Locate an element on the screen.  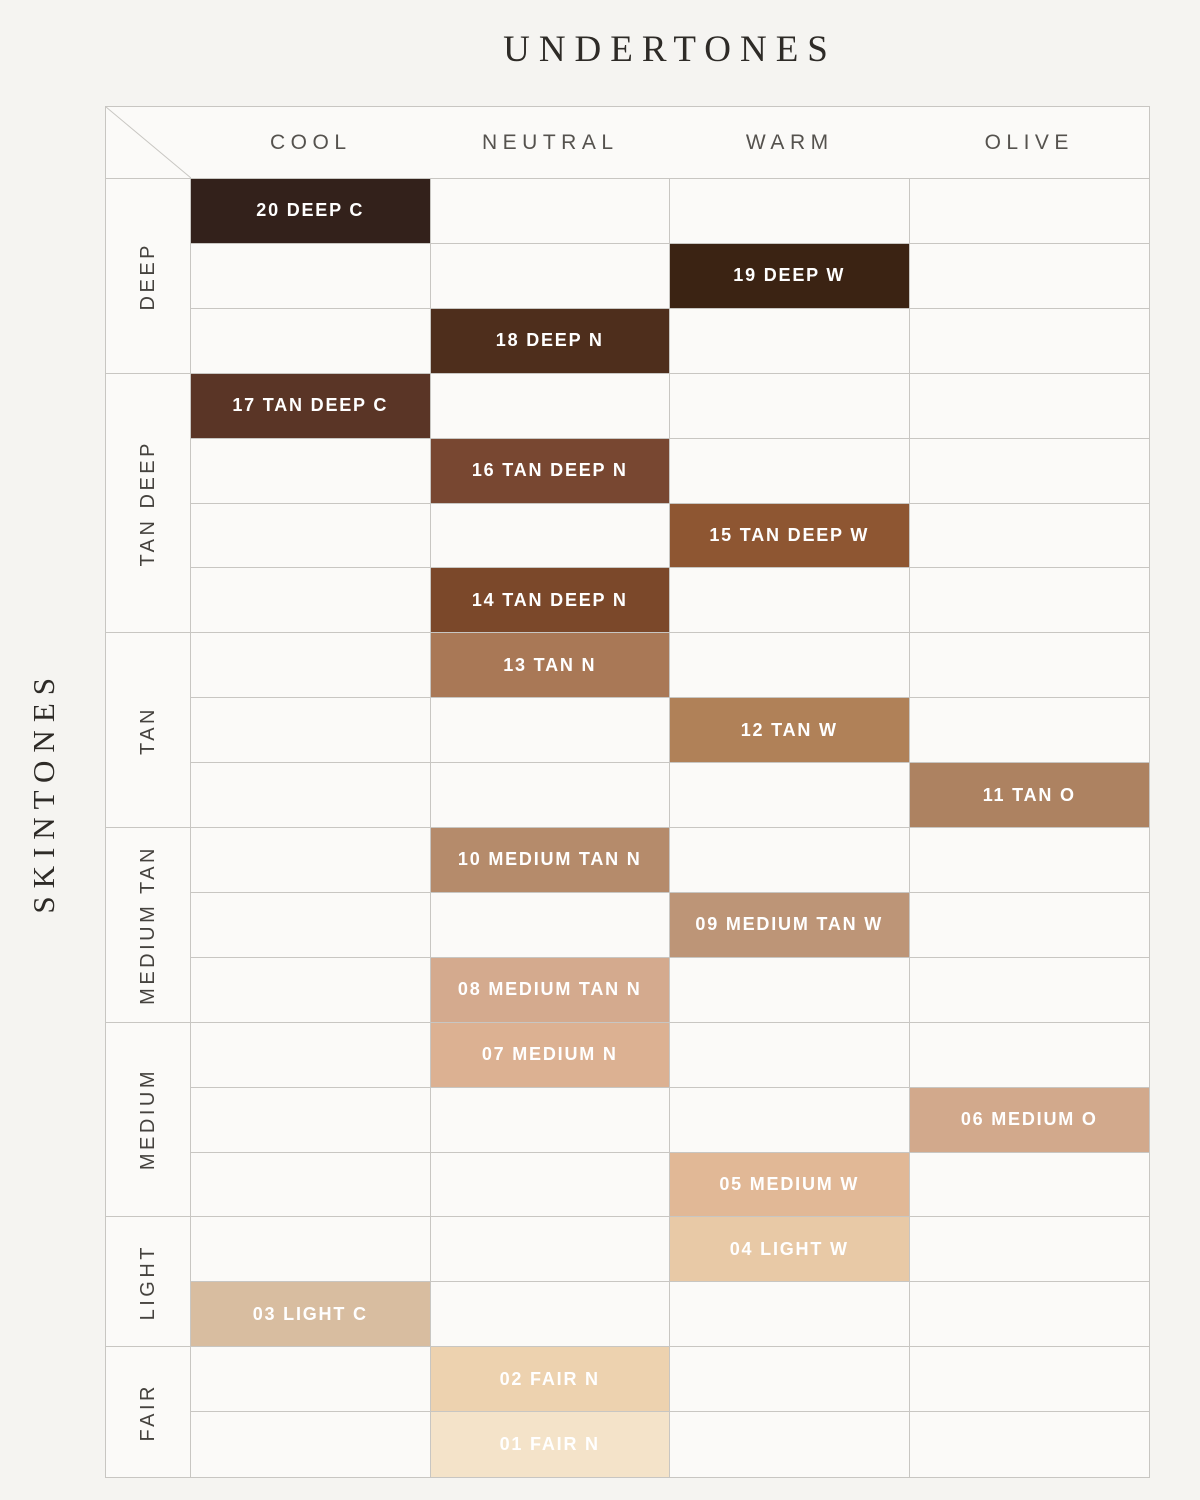
skintones-axis: SKINTONES is located at coordinates (44, 792).